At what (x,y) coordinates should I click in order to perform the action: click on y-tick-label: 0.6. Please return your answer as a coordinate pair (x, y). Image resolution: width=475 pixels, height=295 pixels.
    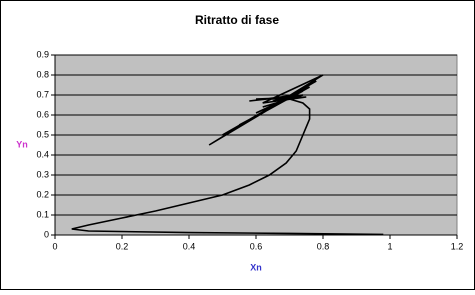
    Looking at the image, I should click on (42, 114).